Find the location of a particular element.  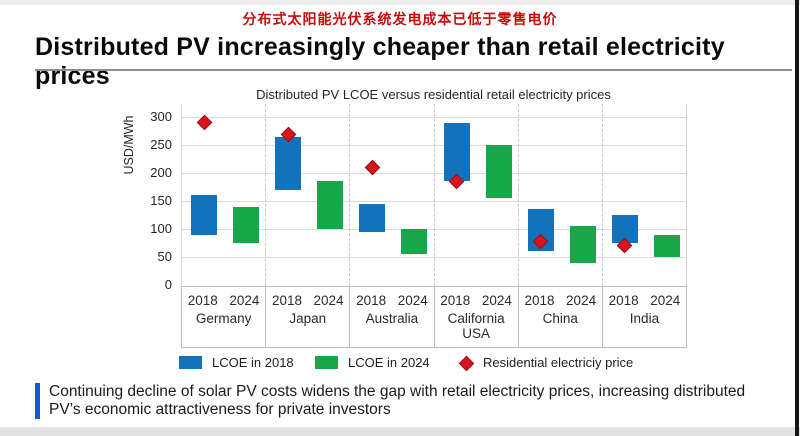

country-label: Australia is located at coordinates (392, 318).